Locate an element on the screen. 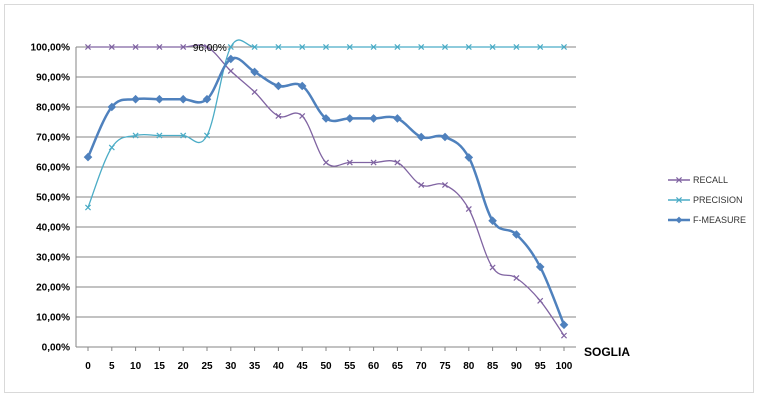 This screenshot has width=759, height=397. y-tick-label: 0,00% is located at coordinates (56, 348).